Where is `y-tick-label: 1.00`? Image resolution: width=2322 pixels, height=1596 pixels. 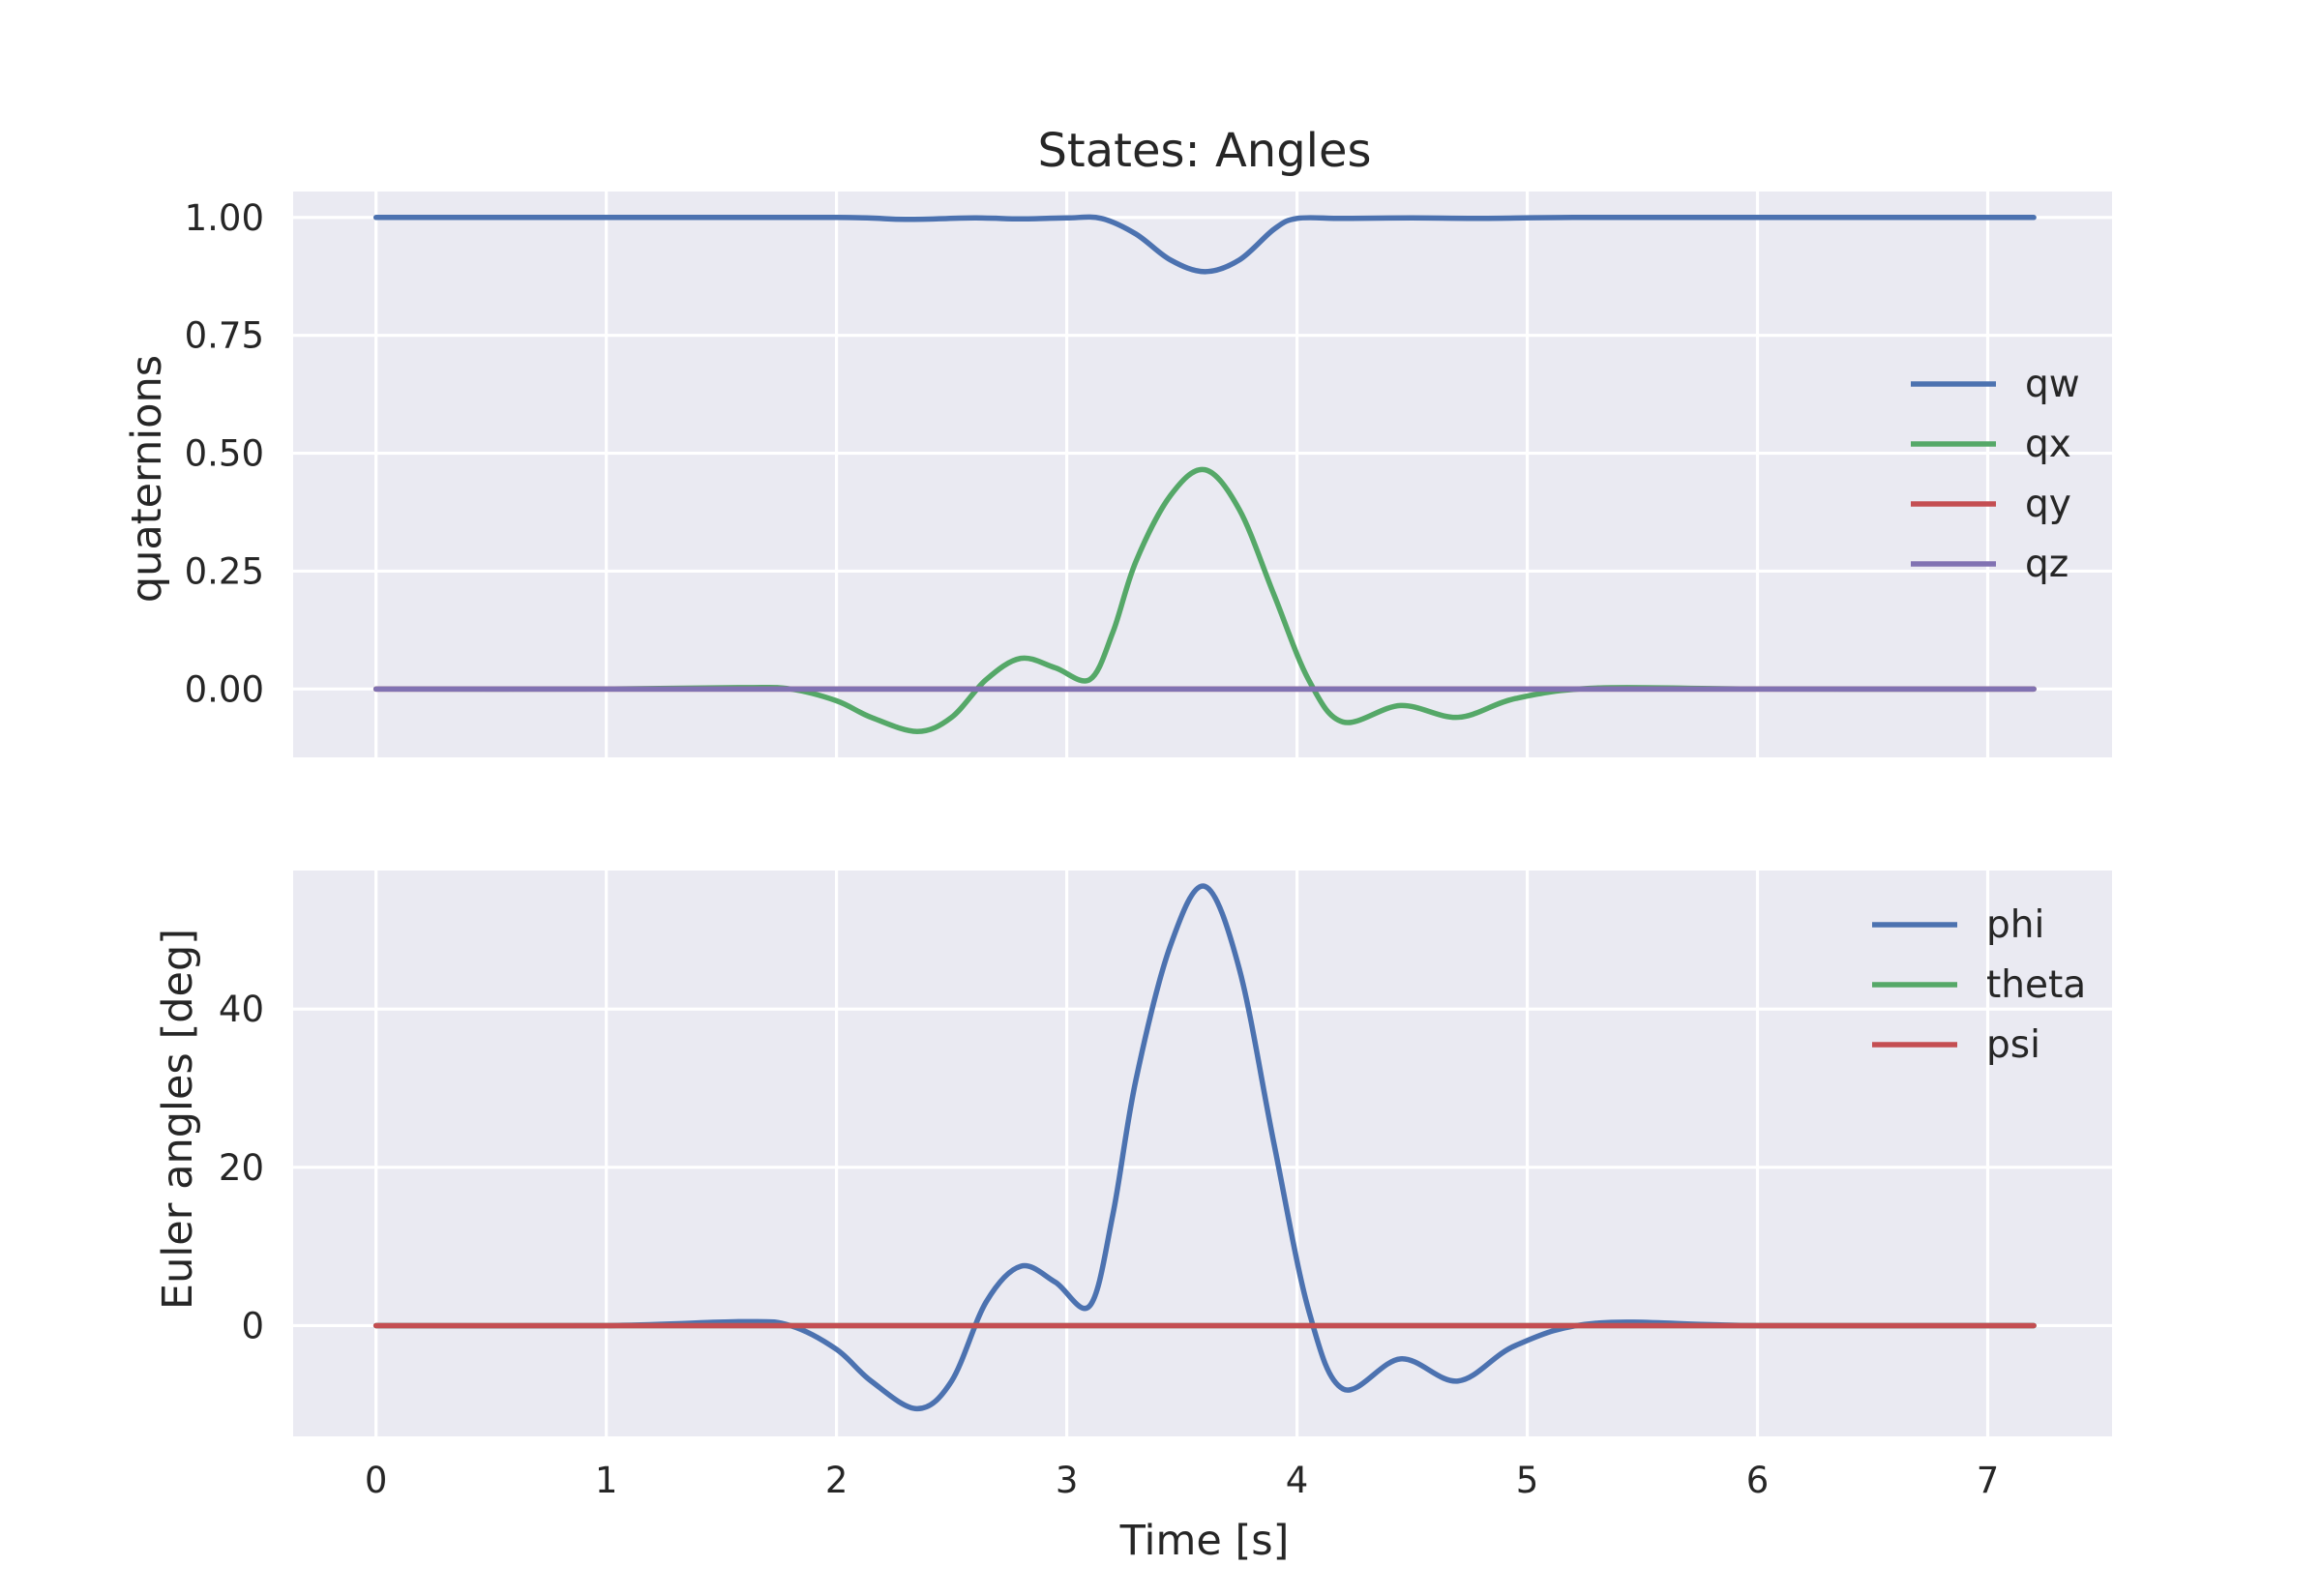 y-tick-label: 1.00 is located at coordinates (224, 218).